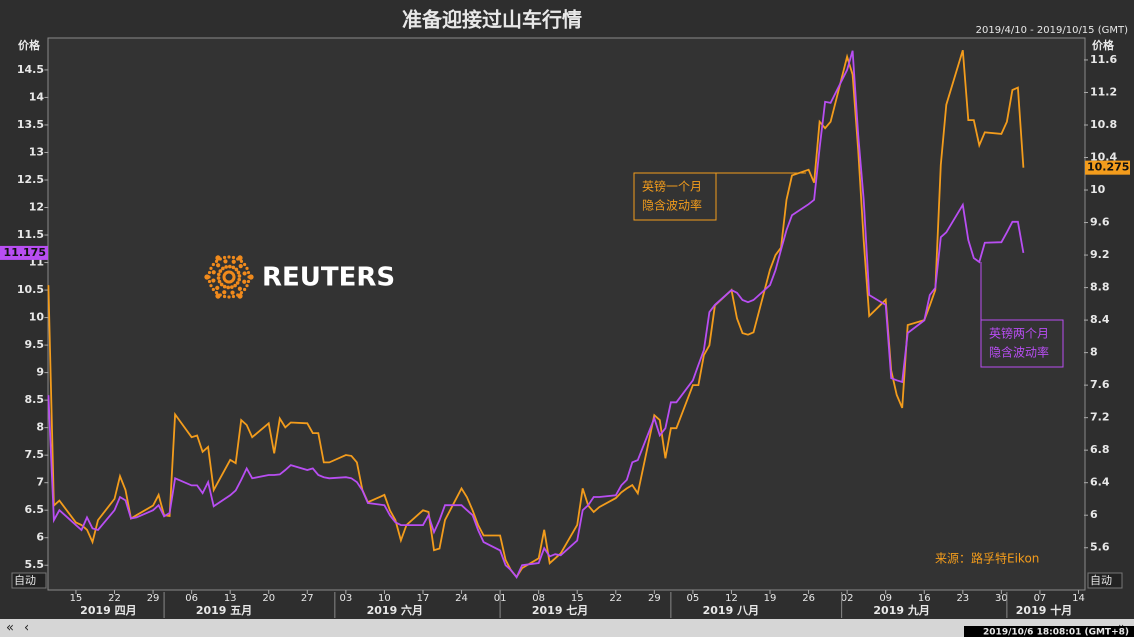  What do you see at coordinates (35, 509) in the screenshot?
I see `y-tick-label: 6.5` at bounding box center [35, 509].